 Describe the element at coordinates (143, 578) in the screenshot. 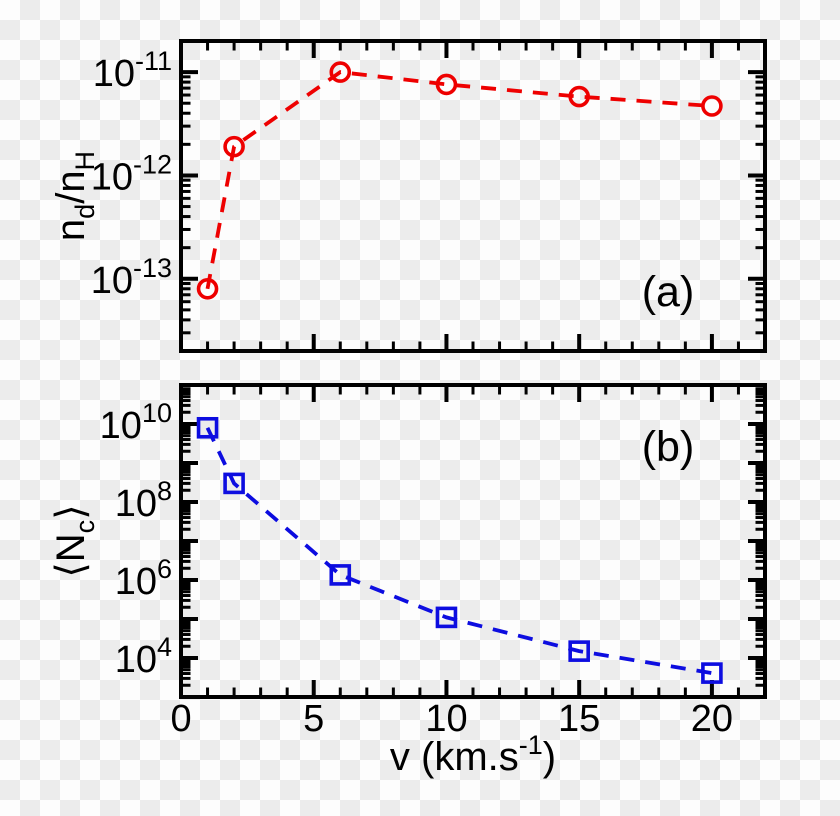

I see `y-tick-label: 10⁶` at that location.